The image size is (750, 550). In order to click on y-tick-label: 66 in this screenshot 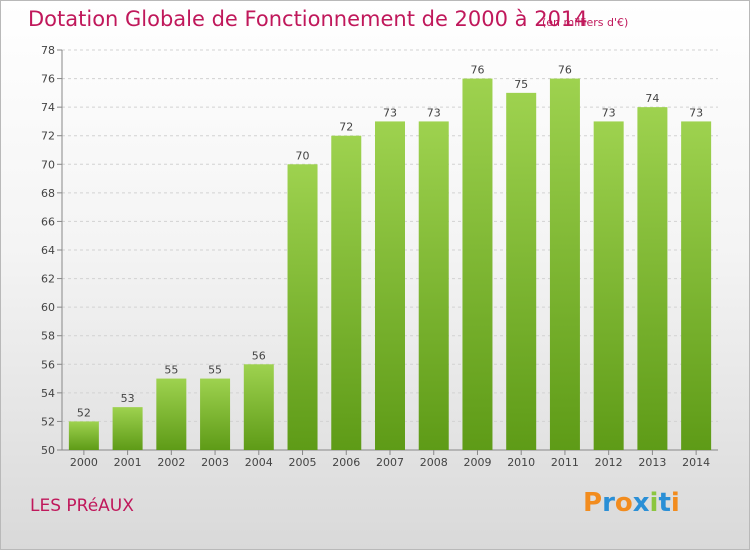, I will do `click(48, 221)`.